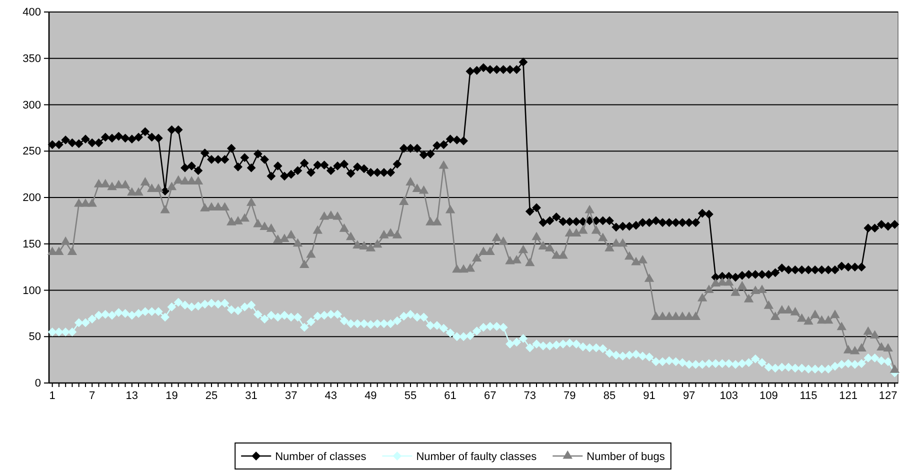  Describe the element at coordinates (31, 152) in the screenshot. I see `y-tick-label: 250` at that location.